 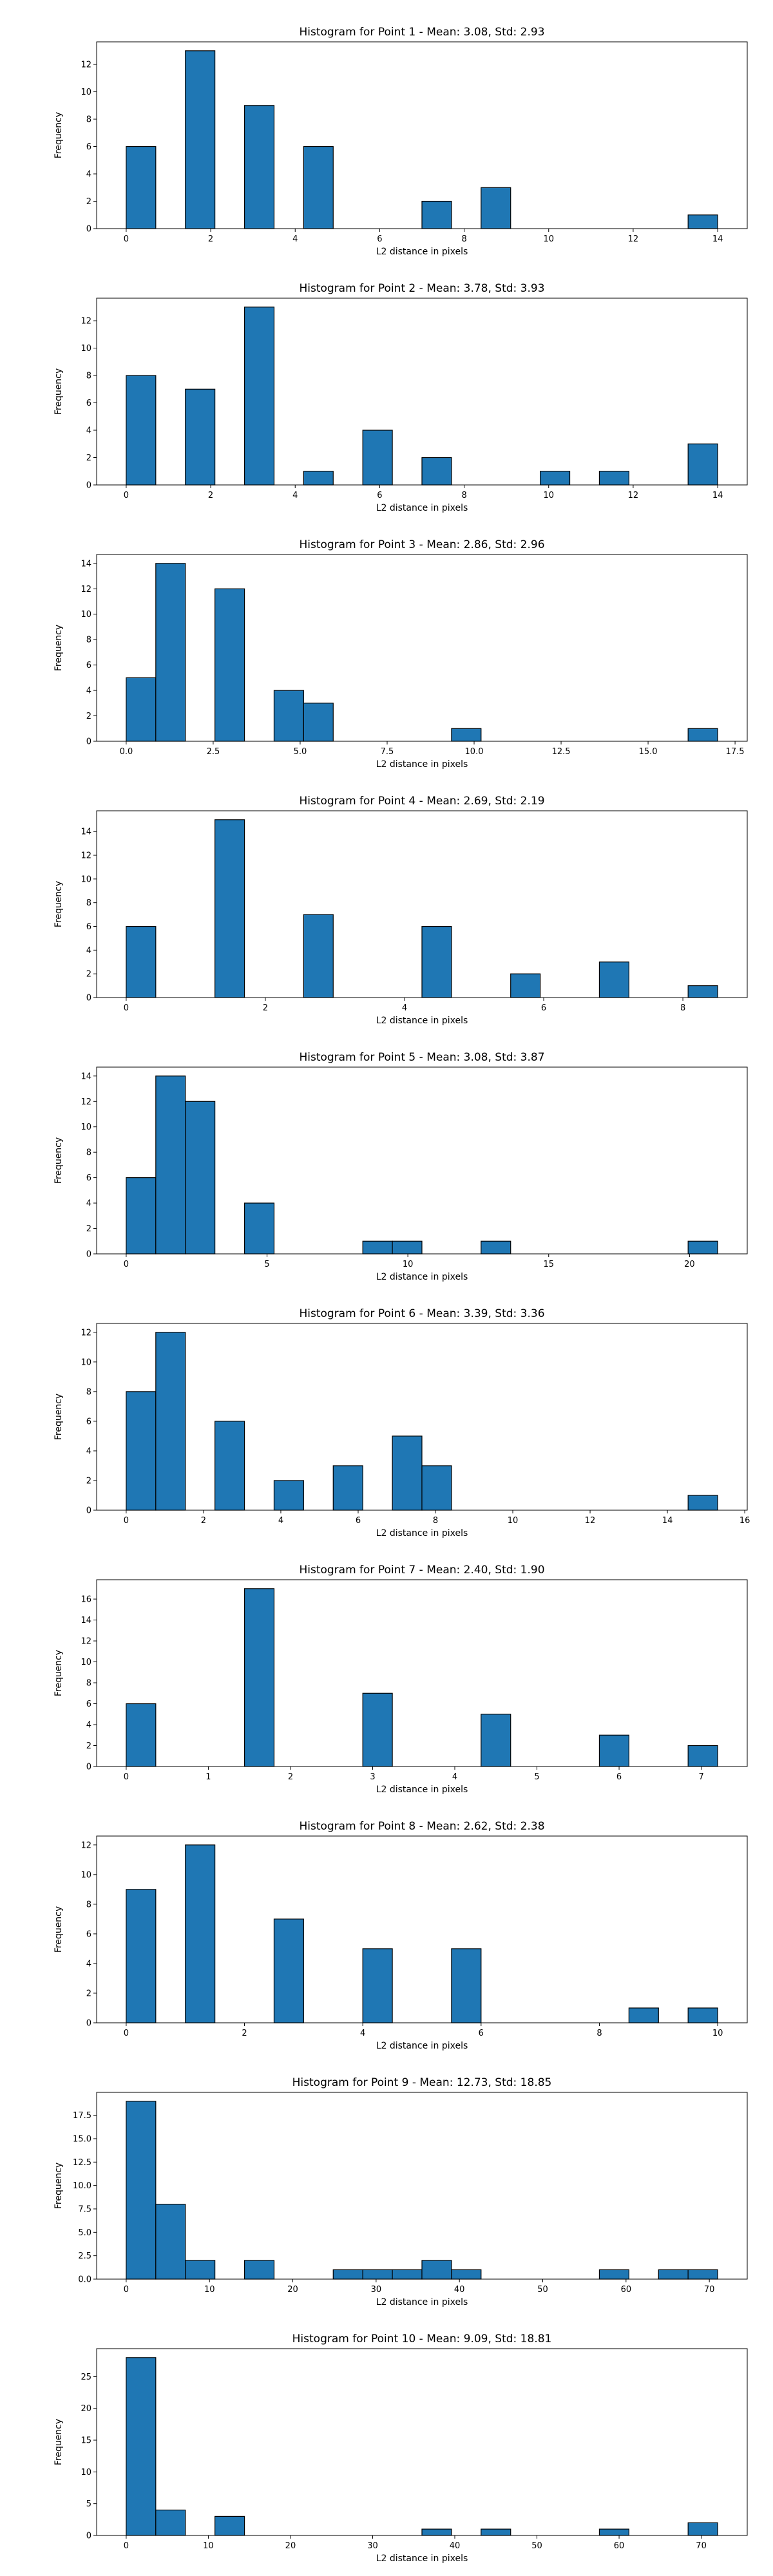 I want to click on chart-3-xtick-label-5: 10.0, so click(x=474, y=752).